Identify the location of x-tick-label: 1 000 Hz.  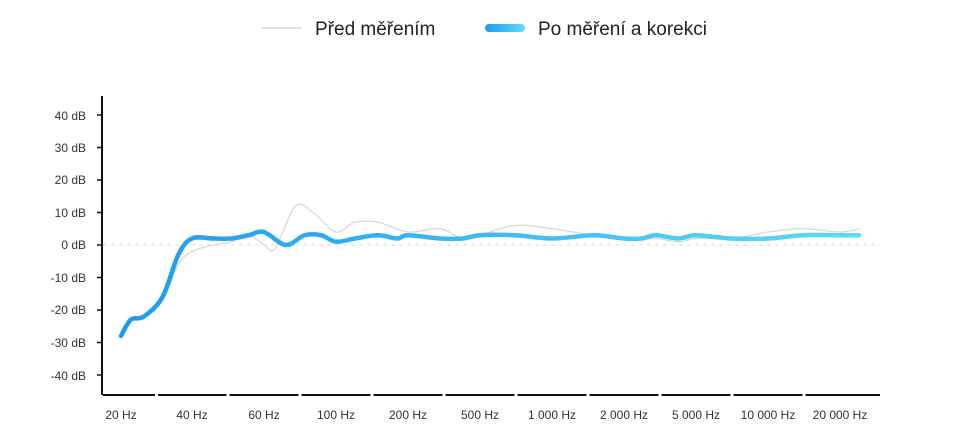
(552, 415).